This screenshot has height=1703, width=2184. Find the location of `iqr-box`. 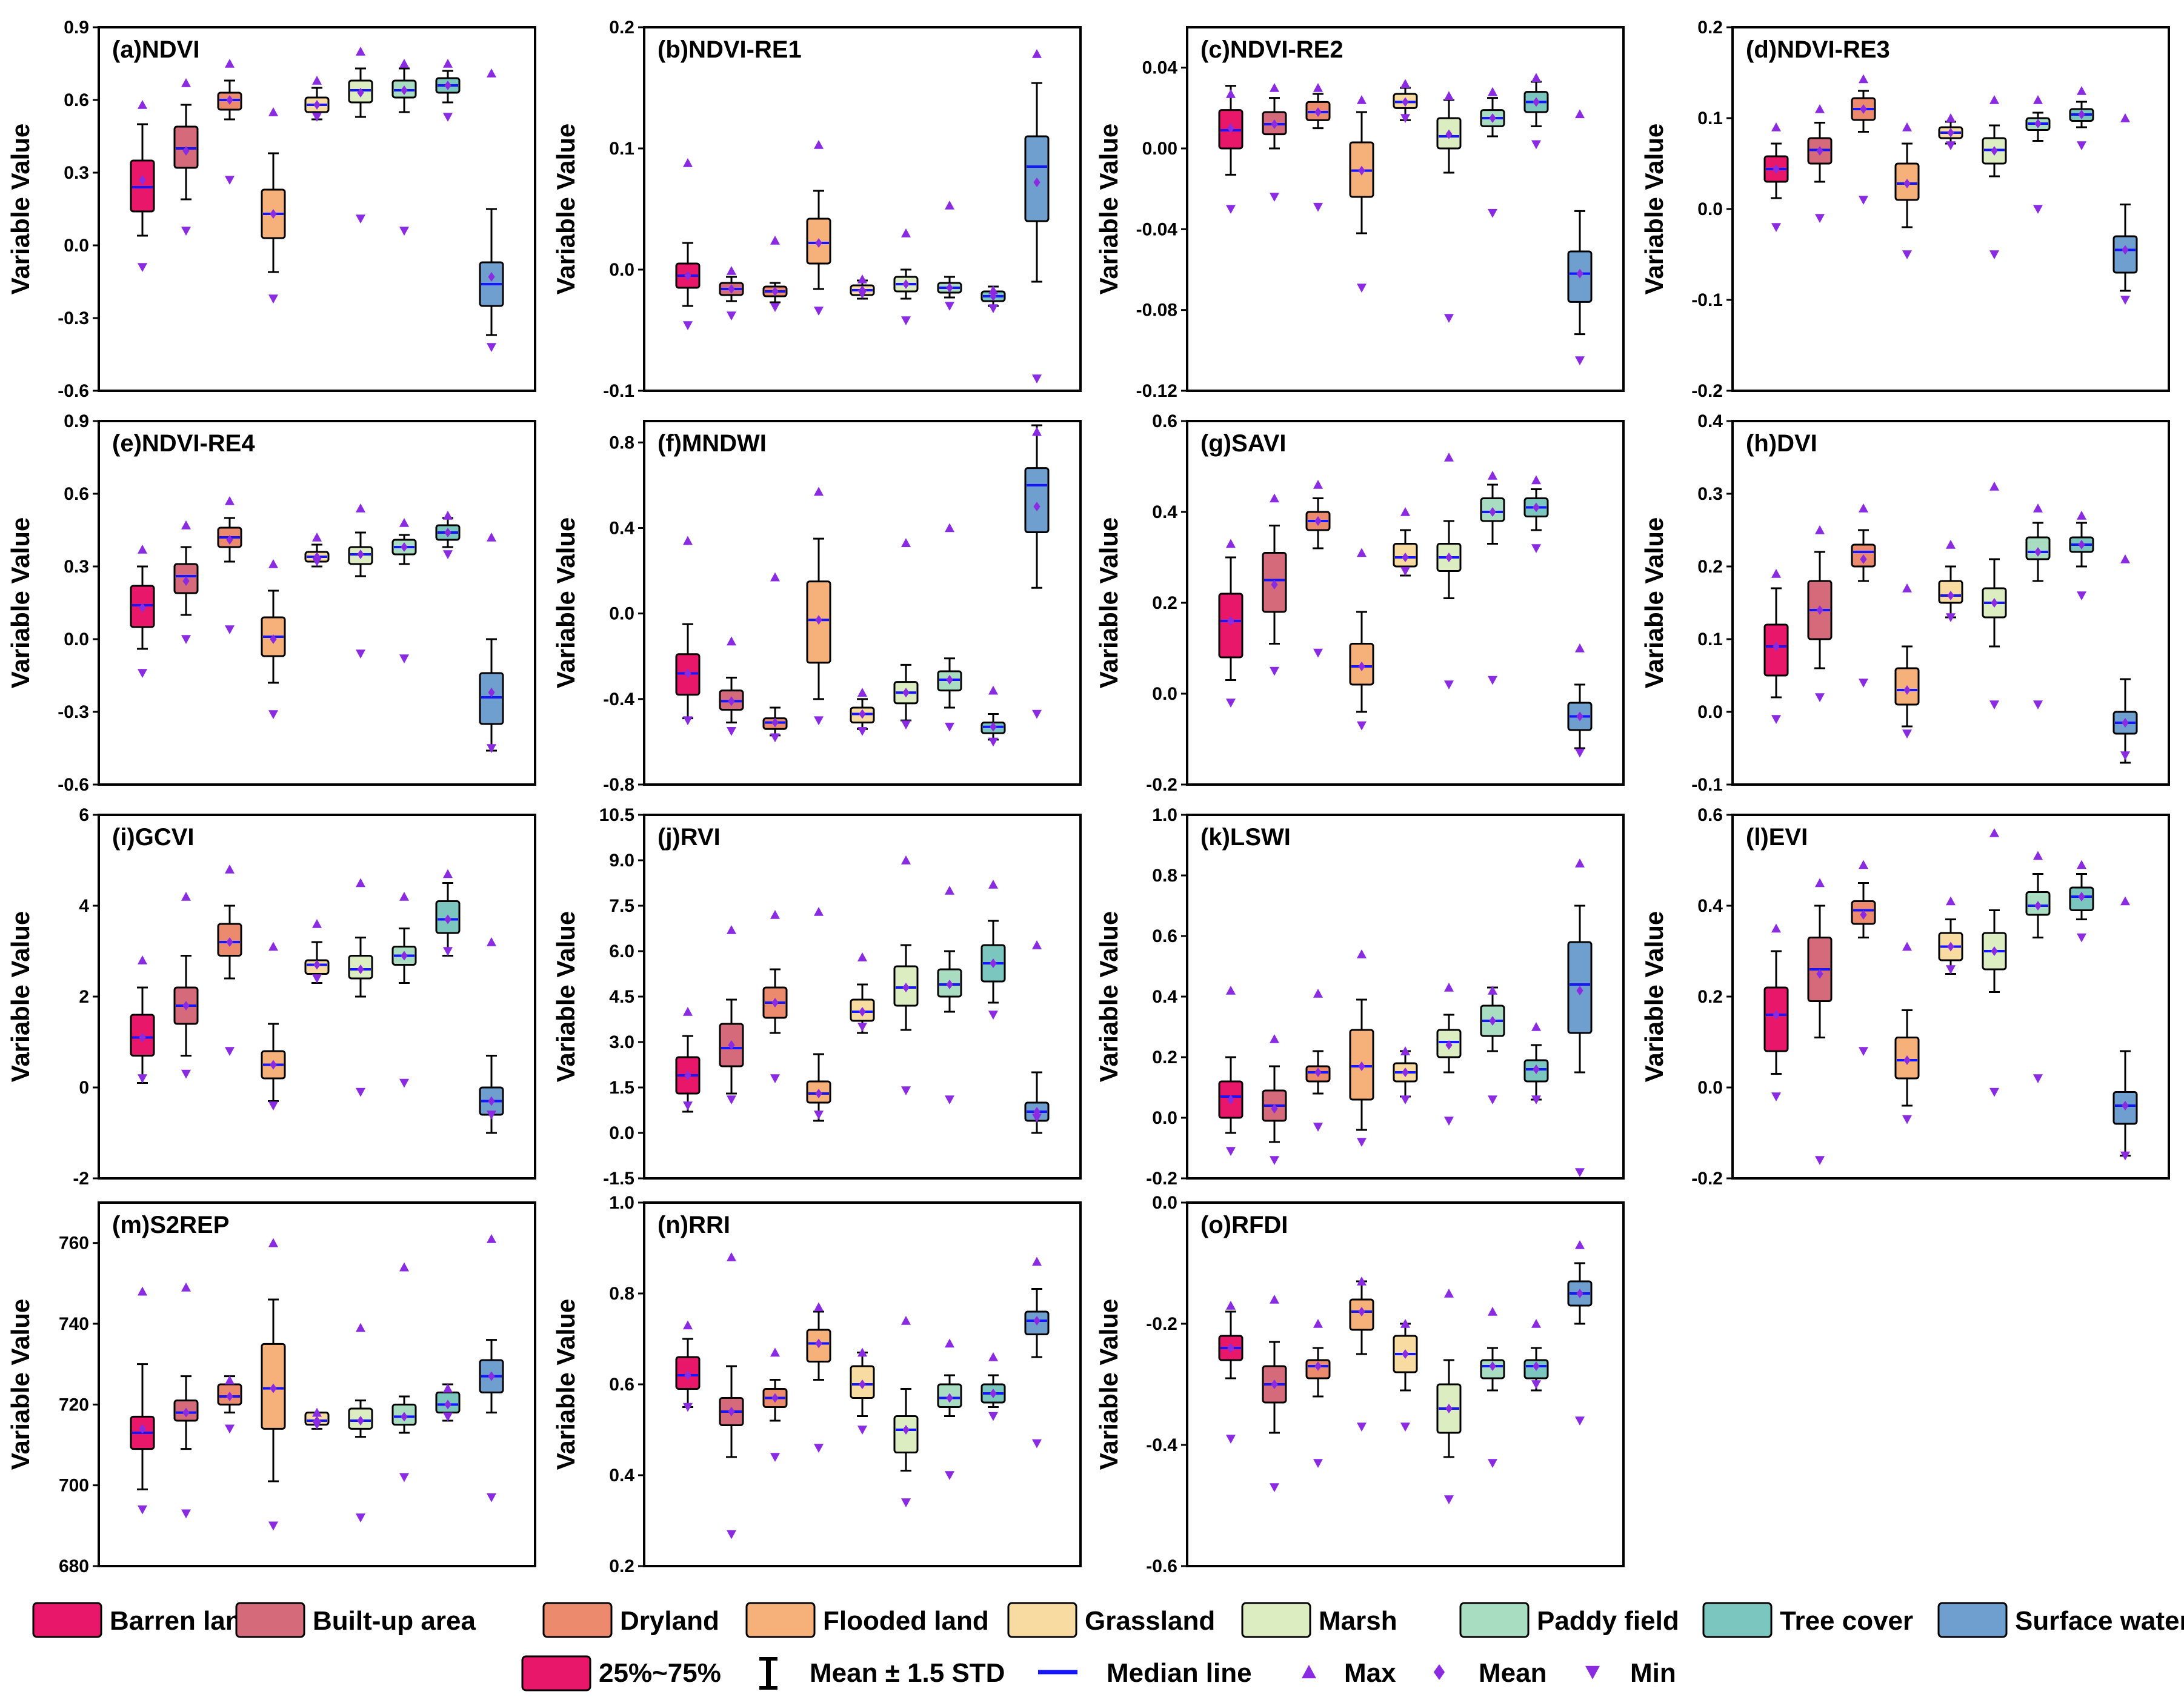

iqr-box is located at coordinates (1037, 501).